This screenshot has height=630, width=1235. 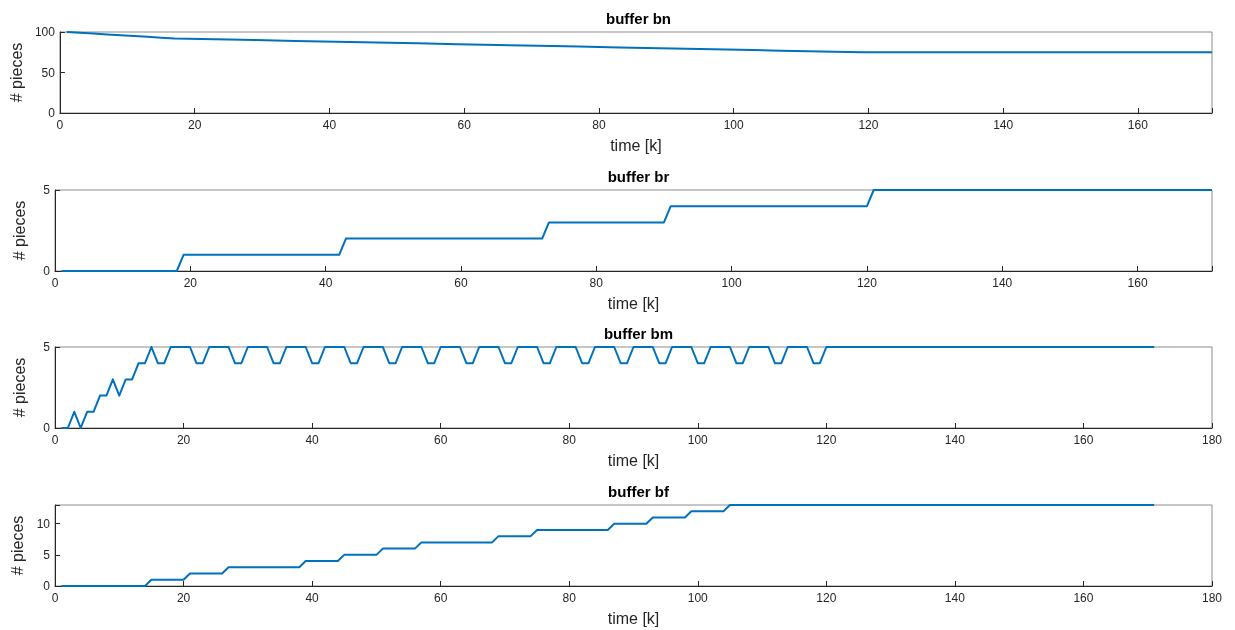 What do you see at coordinates (638, 18) in the screenshot?
I see `chart-title: buffer bn` at bounding box center [638, 18].